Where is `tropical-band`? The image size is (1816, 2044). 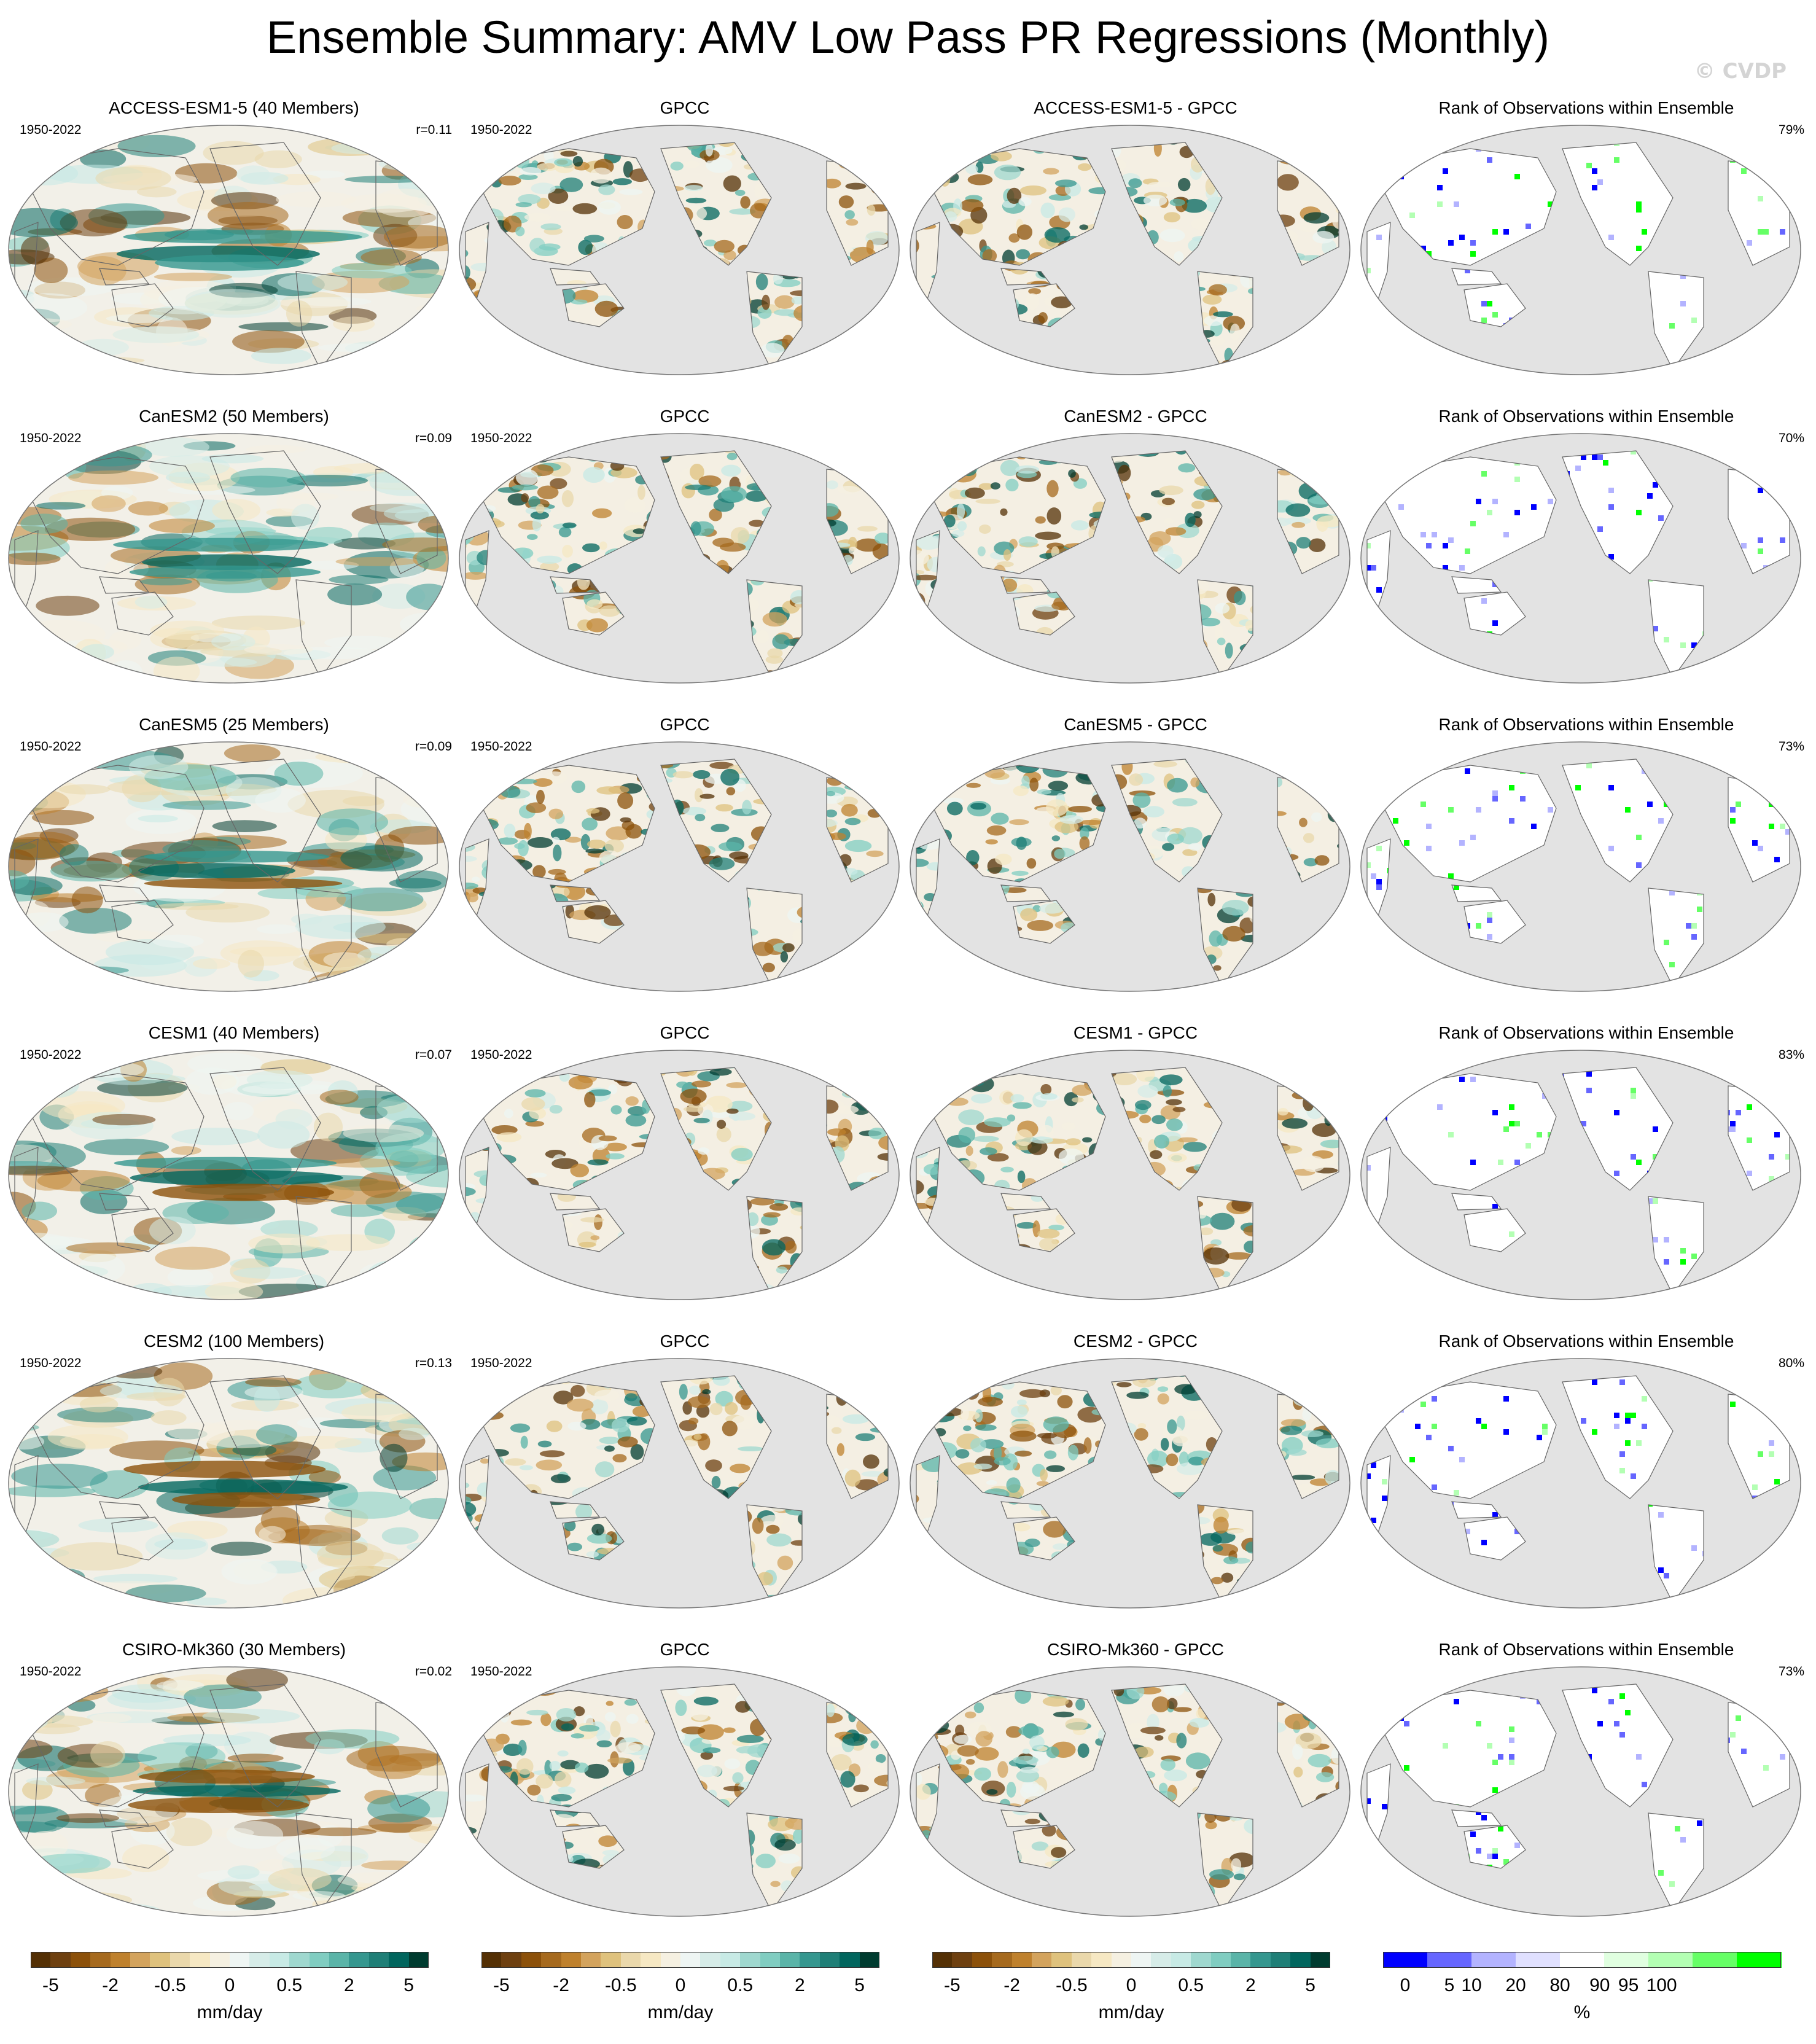 tropical-band is located at coordinates (225, 1163).